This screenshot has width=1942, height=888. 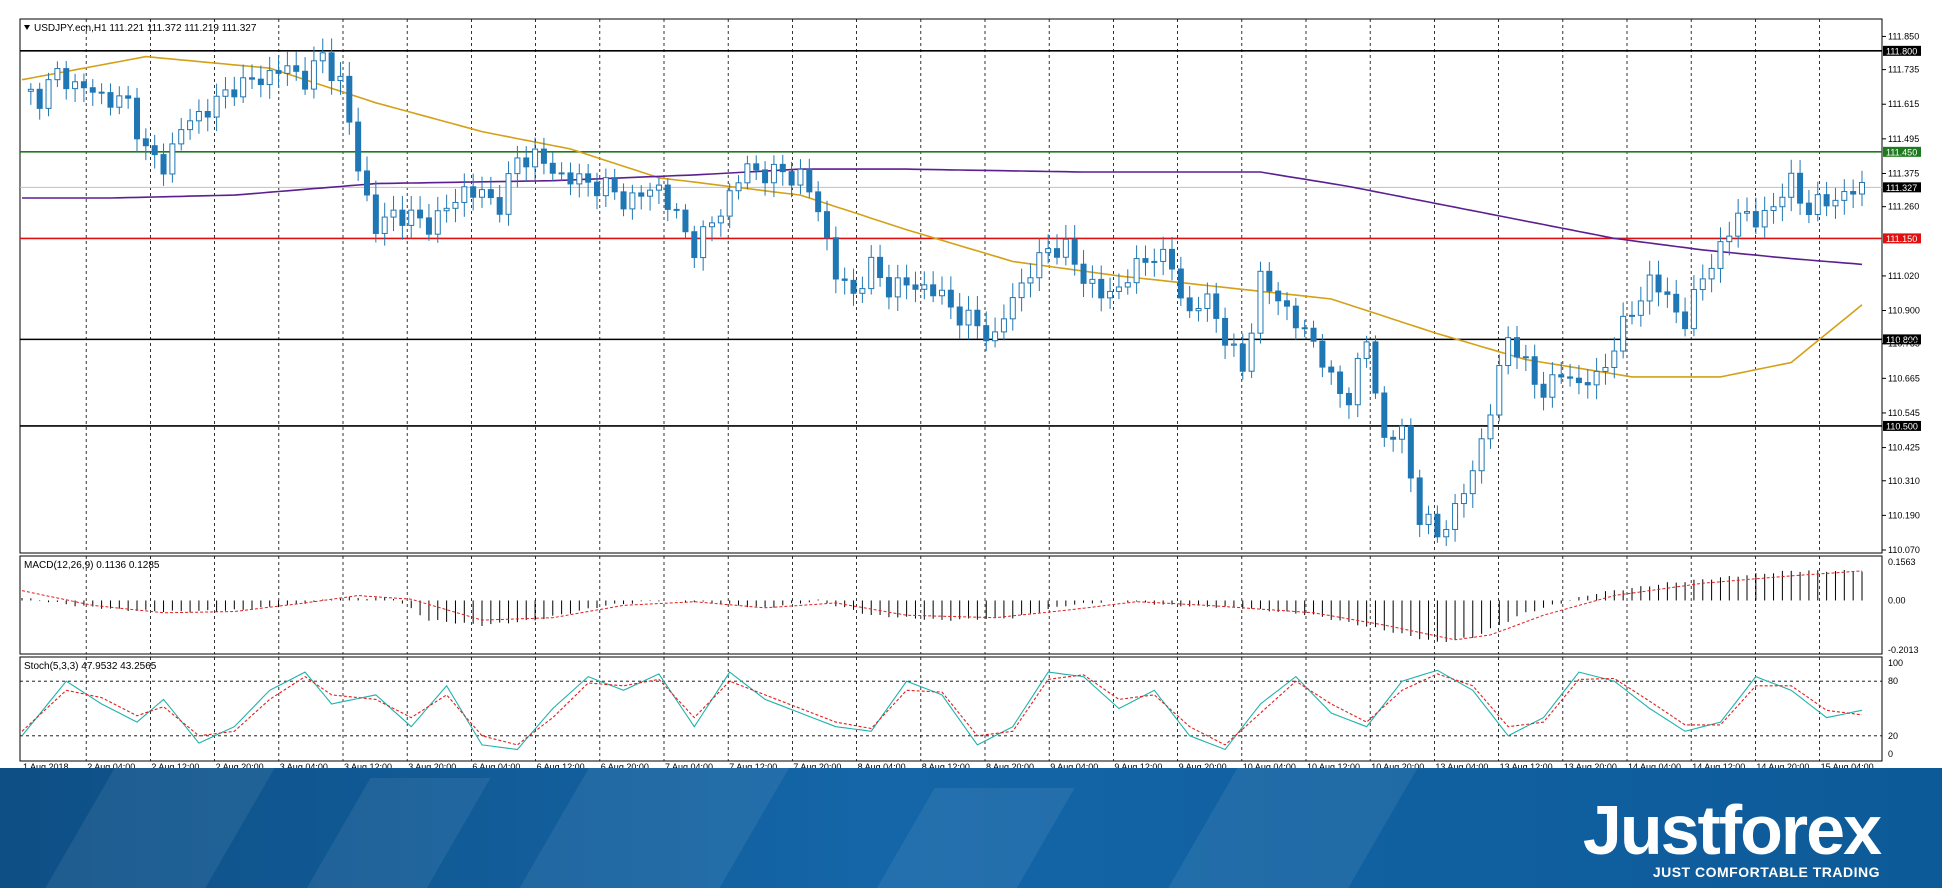 I want to click on stochastic-panel, so click(x=951, y=709).